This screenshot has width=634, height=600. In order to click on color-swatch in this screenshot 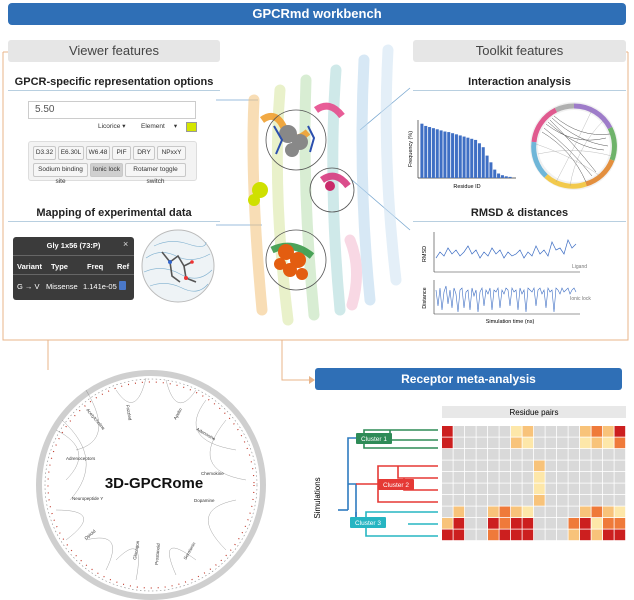, I will do `click(191, 127)`.